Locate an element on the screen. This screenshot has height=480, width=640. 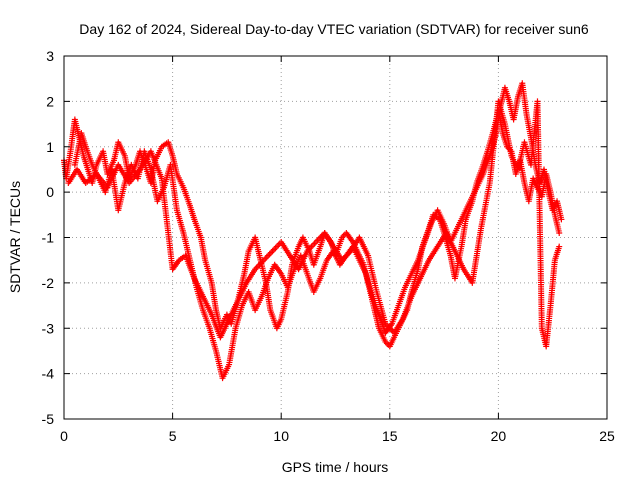
x-tick-label: 10 is located at coordinates (281, 436).